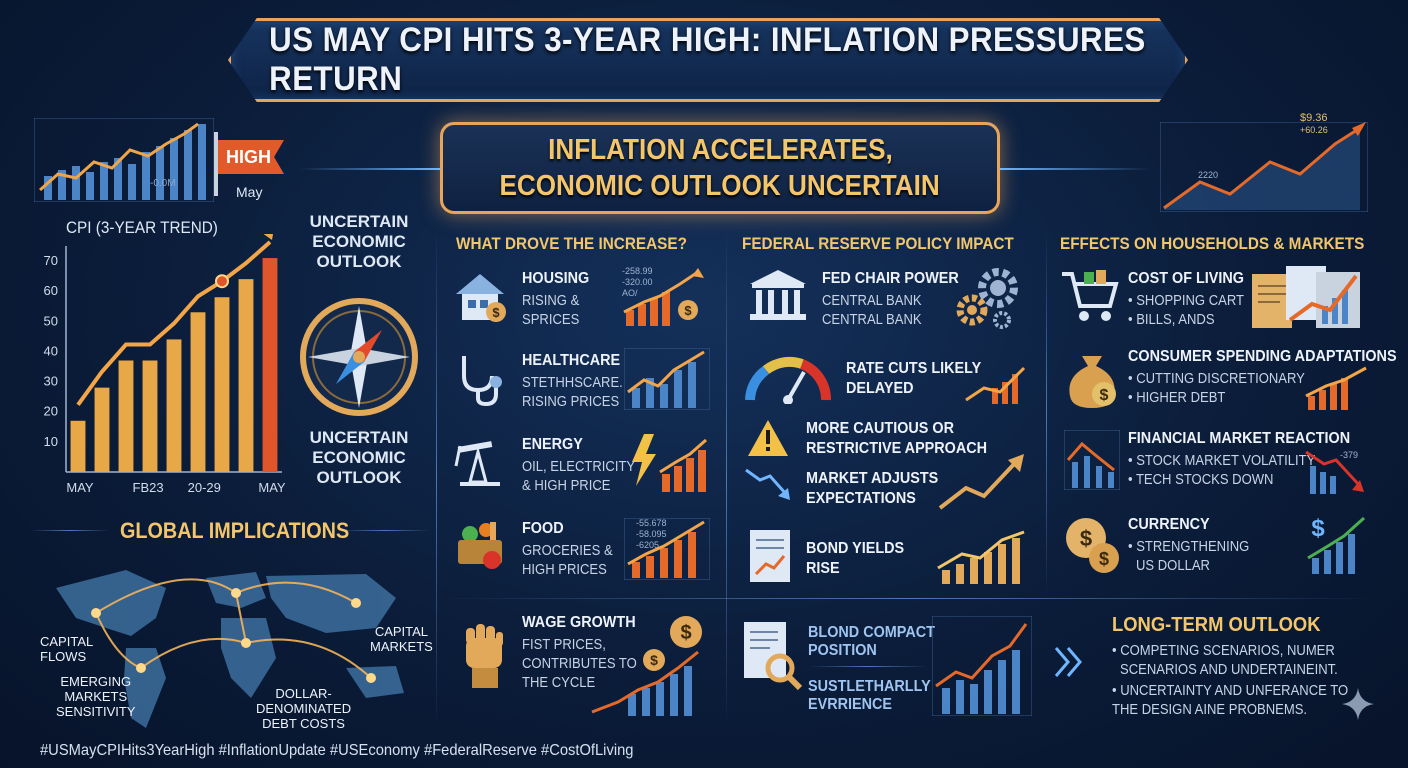 This screenshot has height=768, width=1408. I want to click on col2-item-fed-sub-1: CENTRAL BANK, so click(872, 301).